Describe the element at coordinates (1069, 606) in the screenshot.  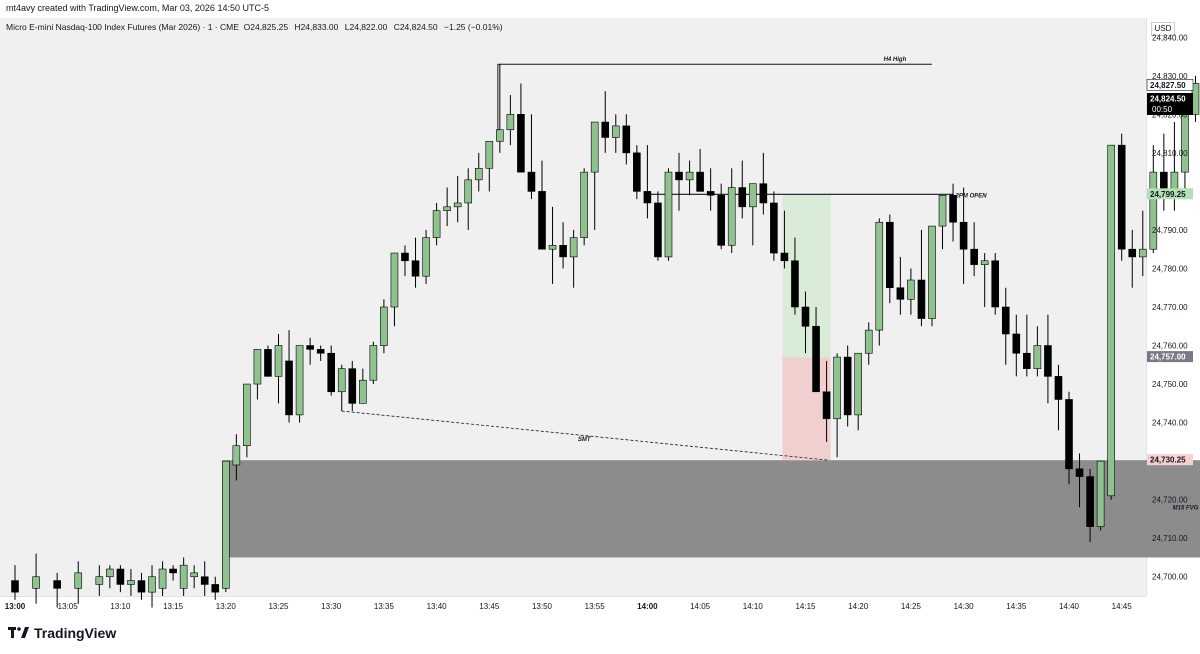
I see `time-tick-label: 14:40` at that location.